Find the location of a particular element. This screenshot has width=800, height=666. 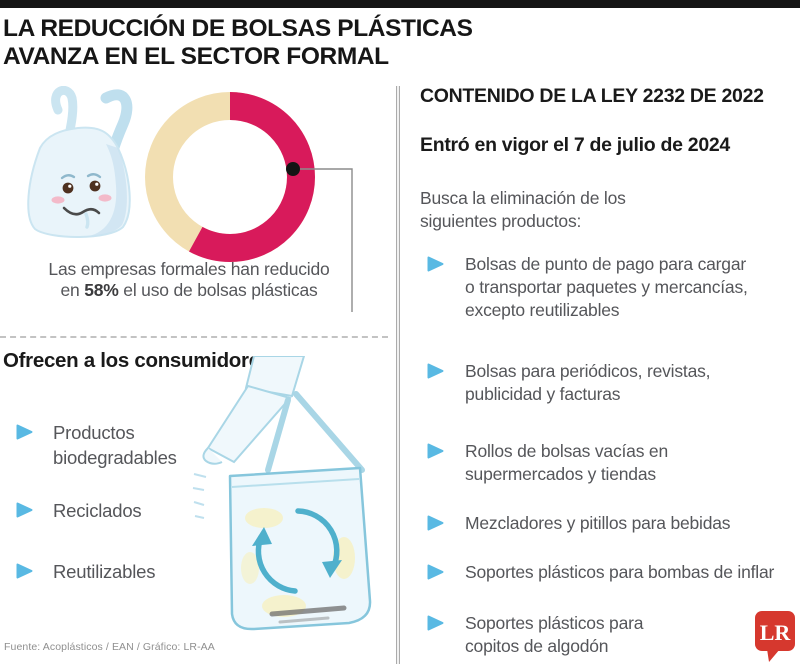

law-item-label: Mezcladores y pitillos para bebidas is located at coordinates (598, 523).